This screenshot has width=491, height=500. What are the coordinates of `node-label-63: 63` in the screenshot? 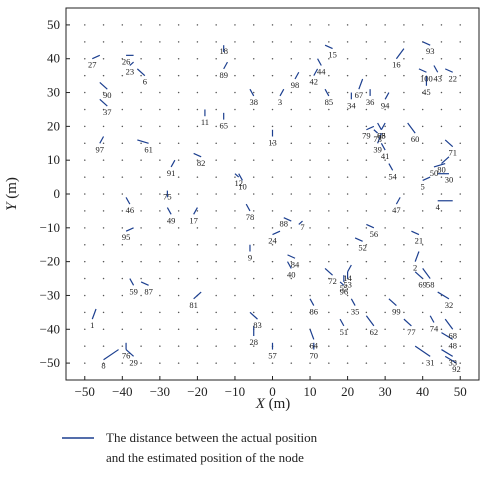 It's located at (381, 136).